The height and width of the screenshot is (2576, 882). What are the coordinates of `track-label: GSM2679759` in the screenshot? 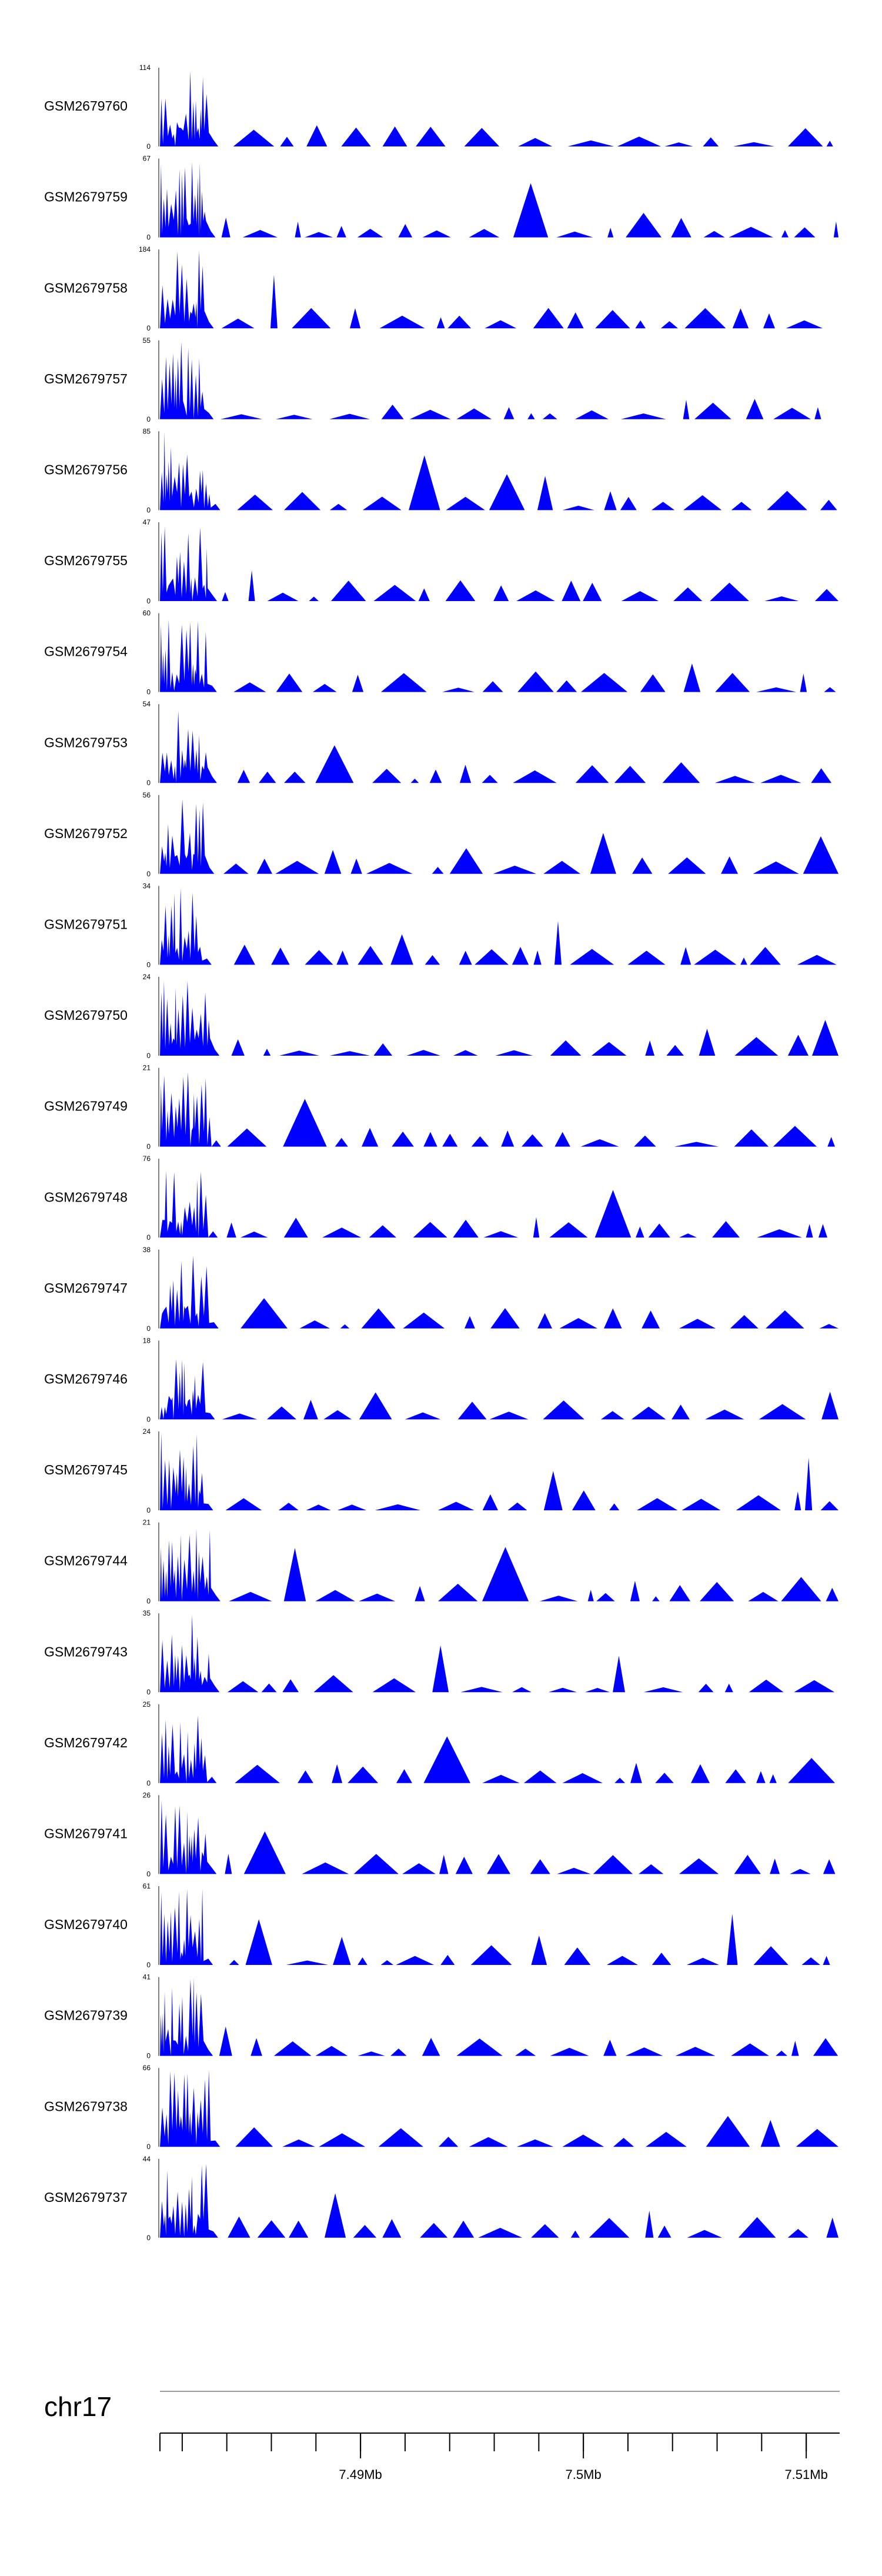 It's located at (86, 197).